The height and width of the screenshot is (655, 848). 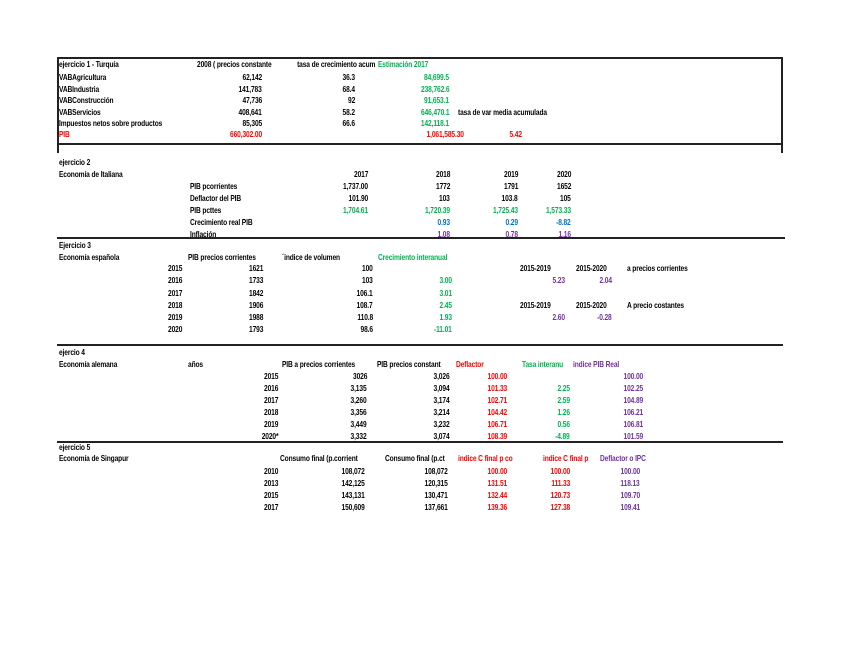 I want to click on exercise-title: ejercicio 5, so click(x=75, y=447).